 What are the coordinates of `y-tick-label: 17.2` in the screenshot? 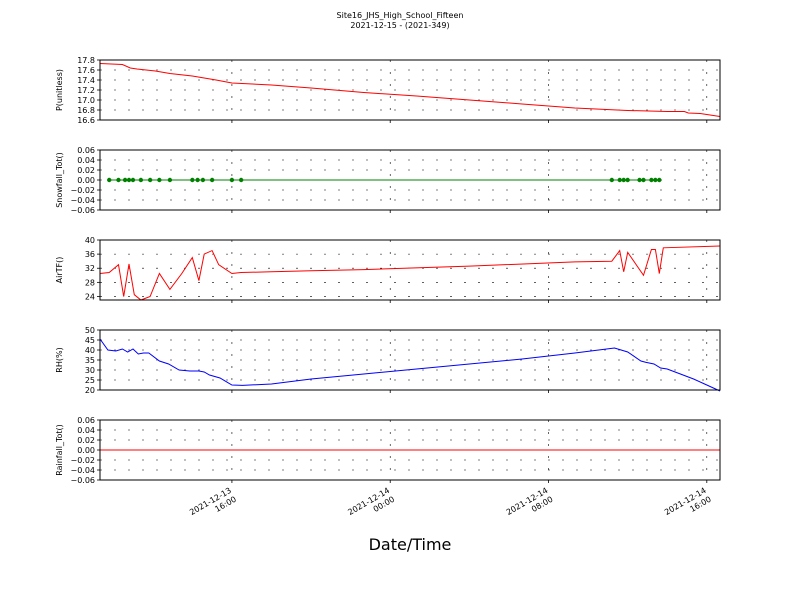 It's located at (86, 90).